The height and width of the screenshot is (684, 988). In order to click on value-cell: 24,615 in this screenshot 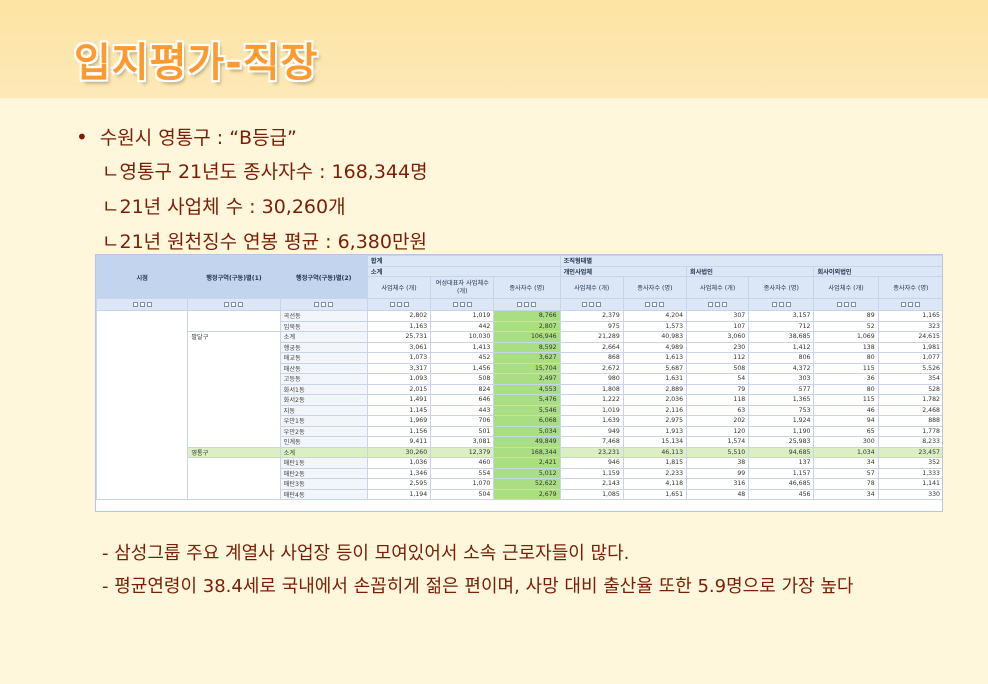, I will do `click(909, 337)`.